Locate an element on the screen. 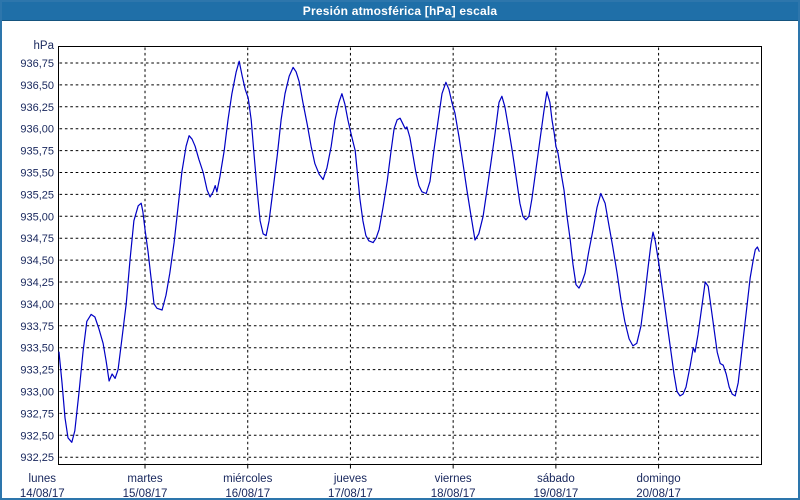  x-day-label: sábado is located at coordinates (556, 479).